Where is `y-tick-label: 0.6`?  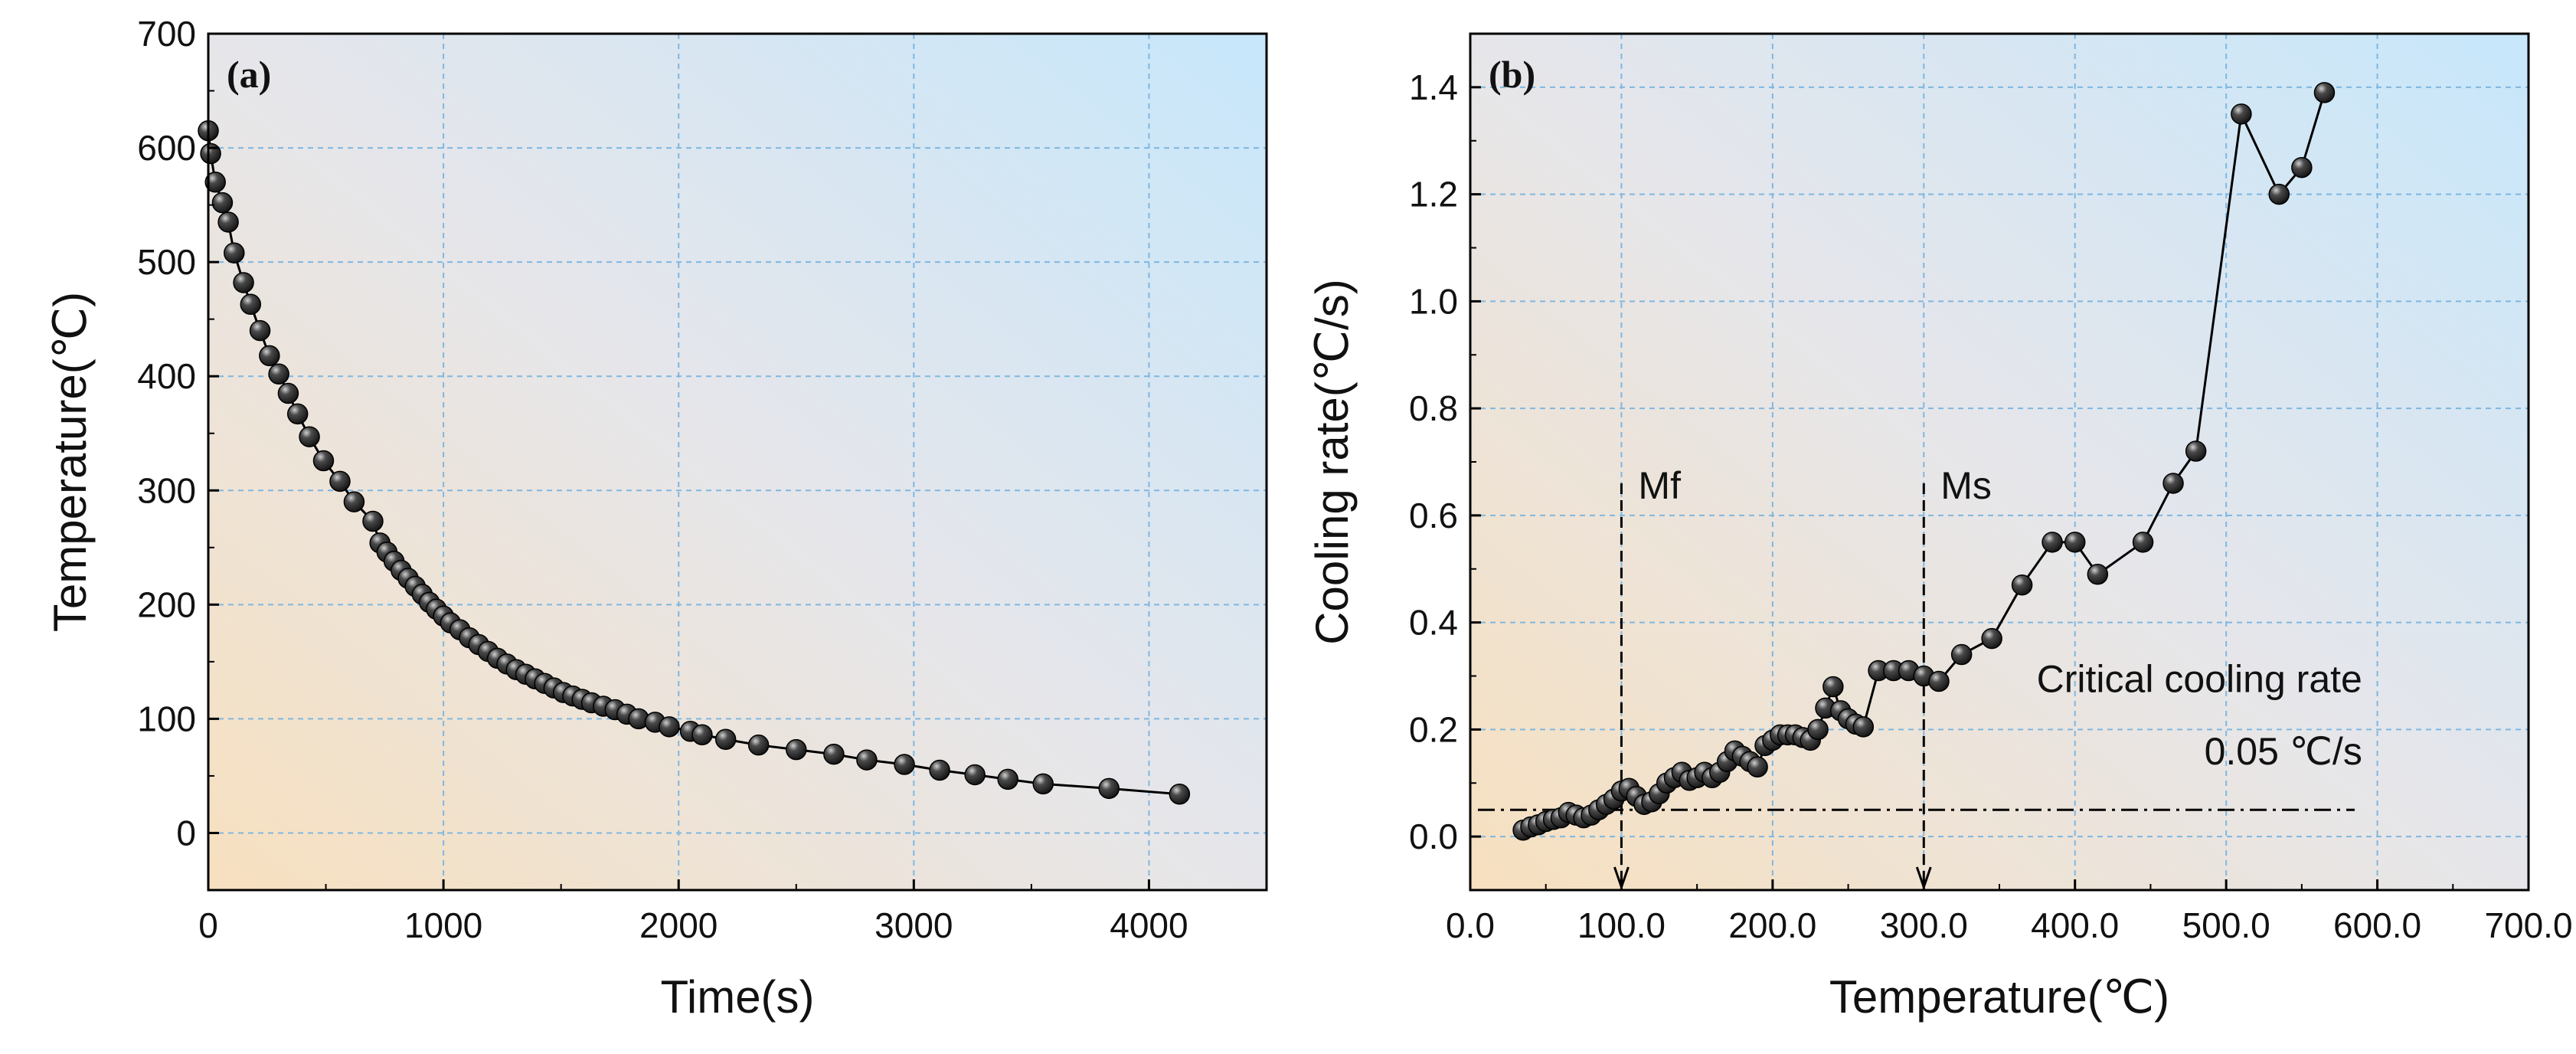
y-tick-label: 0.6 is located at coordinates (1433, 515).